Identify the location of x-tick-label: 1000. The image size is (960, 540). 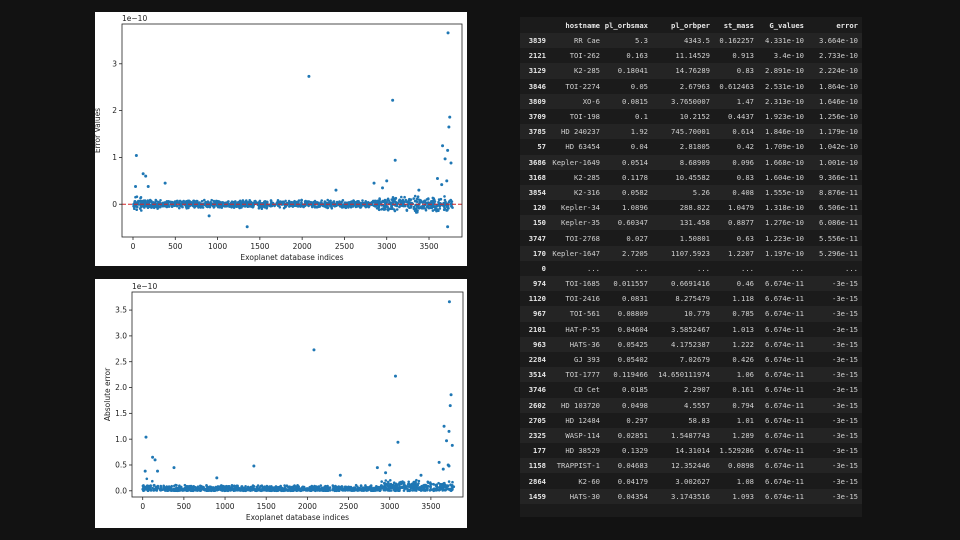
(217, 246).